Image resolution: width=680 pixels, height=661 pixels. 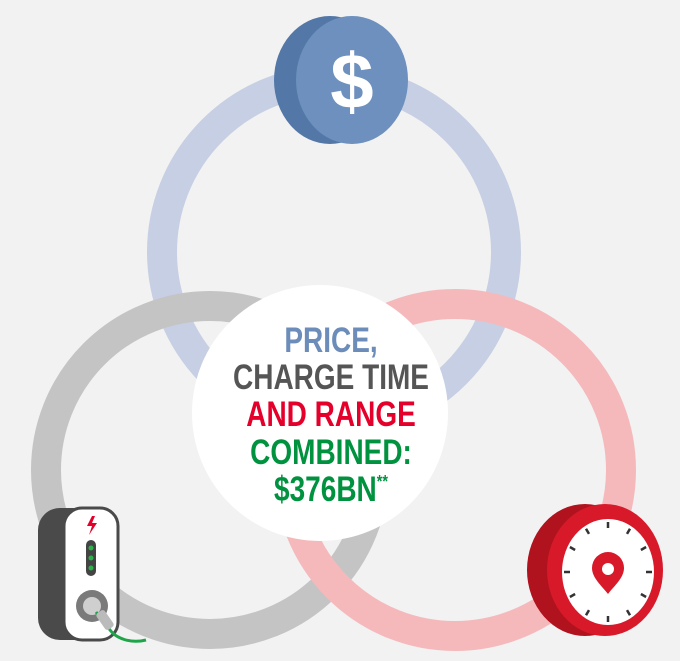 What do you see at coordinates (92, 574) in the screenshot?
I see `charger-icon` at bounding box center [92, 574].